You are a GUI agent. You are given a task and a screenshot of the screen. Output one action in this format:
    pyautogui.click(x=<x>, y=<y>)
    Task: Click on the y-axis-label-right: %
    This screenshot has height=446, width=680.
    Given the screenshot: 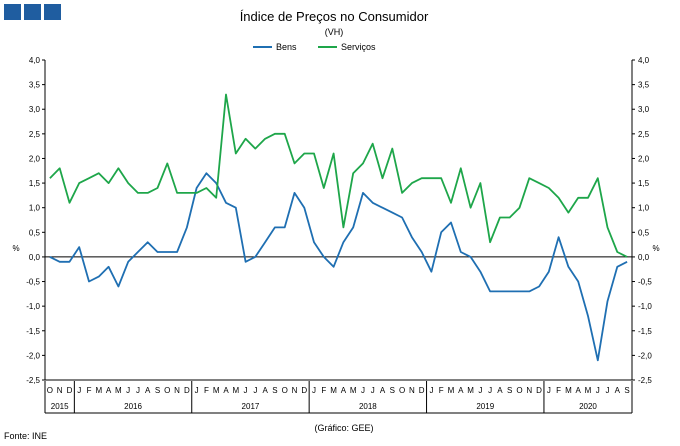 What is the action you would take?
    pyautogui.click(x=655, y=248)
    